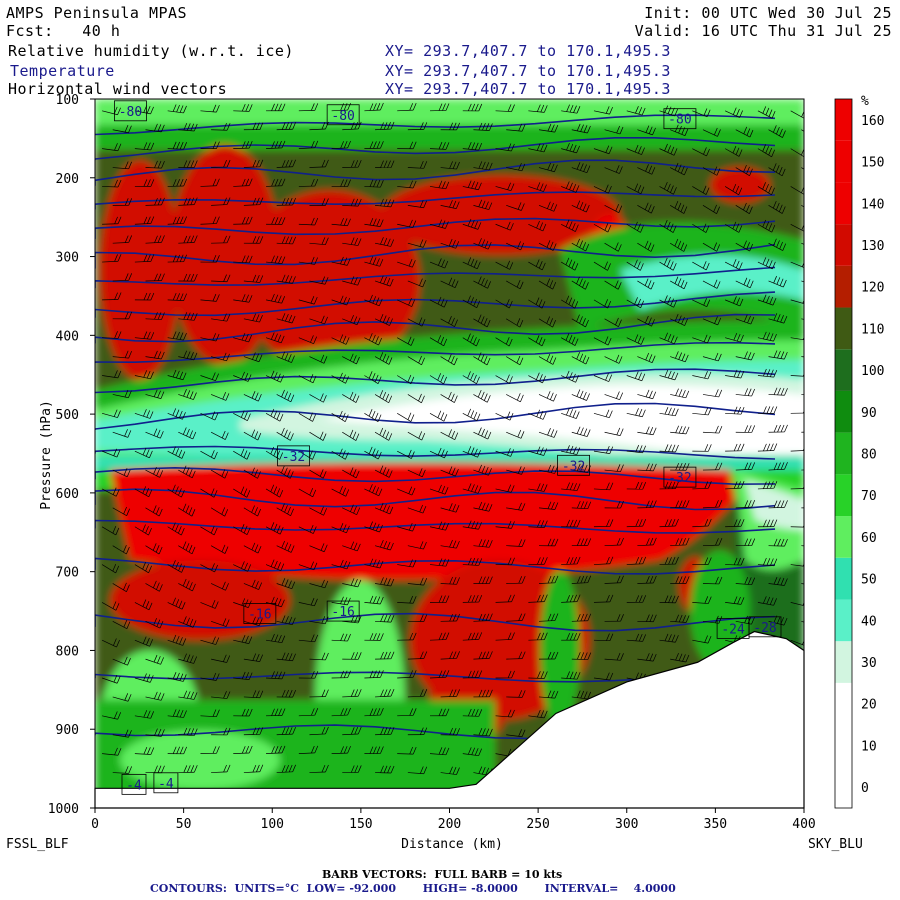 The image size is (900, 900). I want to click on colorbar-segment, so click(843, 245).